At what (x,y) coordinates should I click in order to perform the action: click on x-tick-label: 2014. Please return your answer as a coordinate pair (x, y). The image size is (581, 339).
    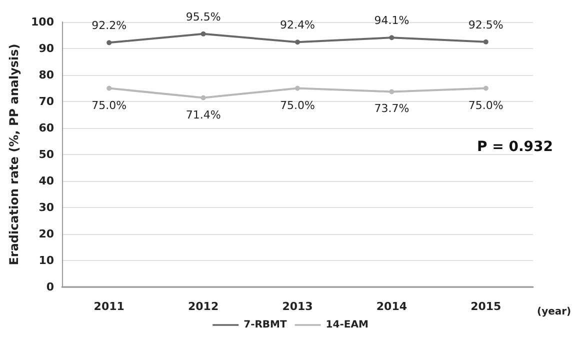
    Looking at the image, I should click on (392, 306).